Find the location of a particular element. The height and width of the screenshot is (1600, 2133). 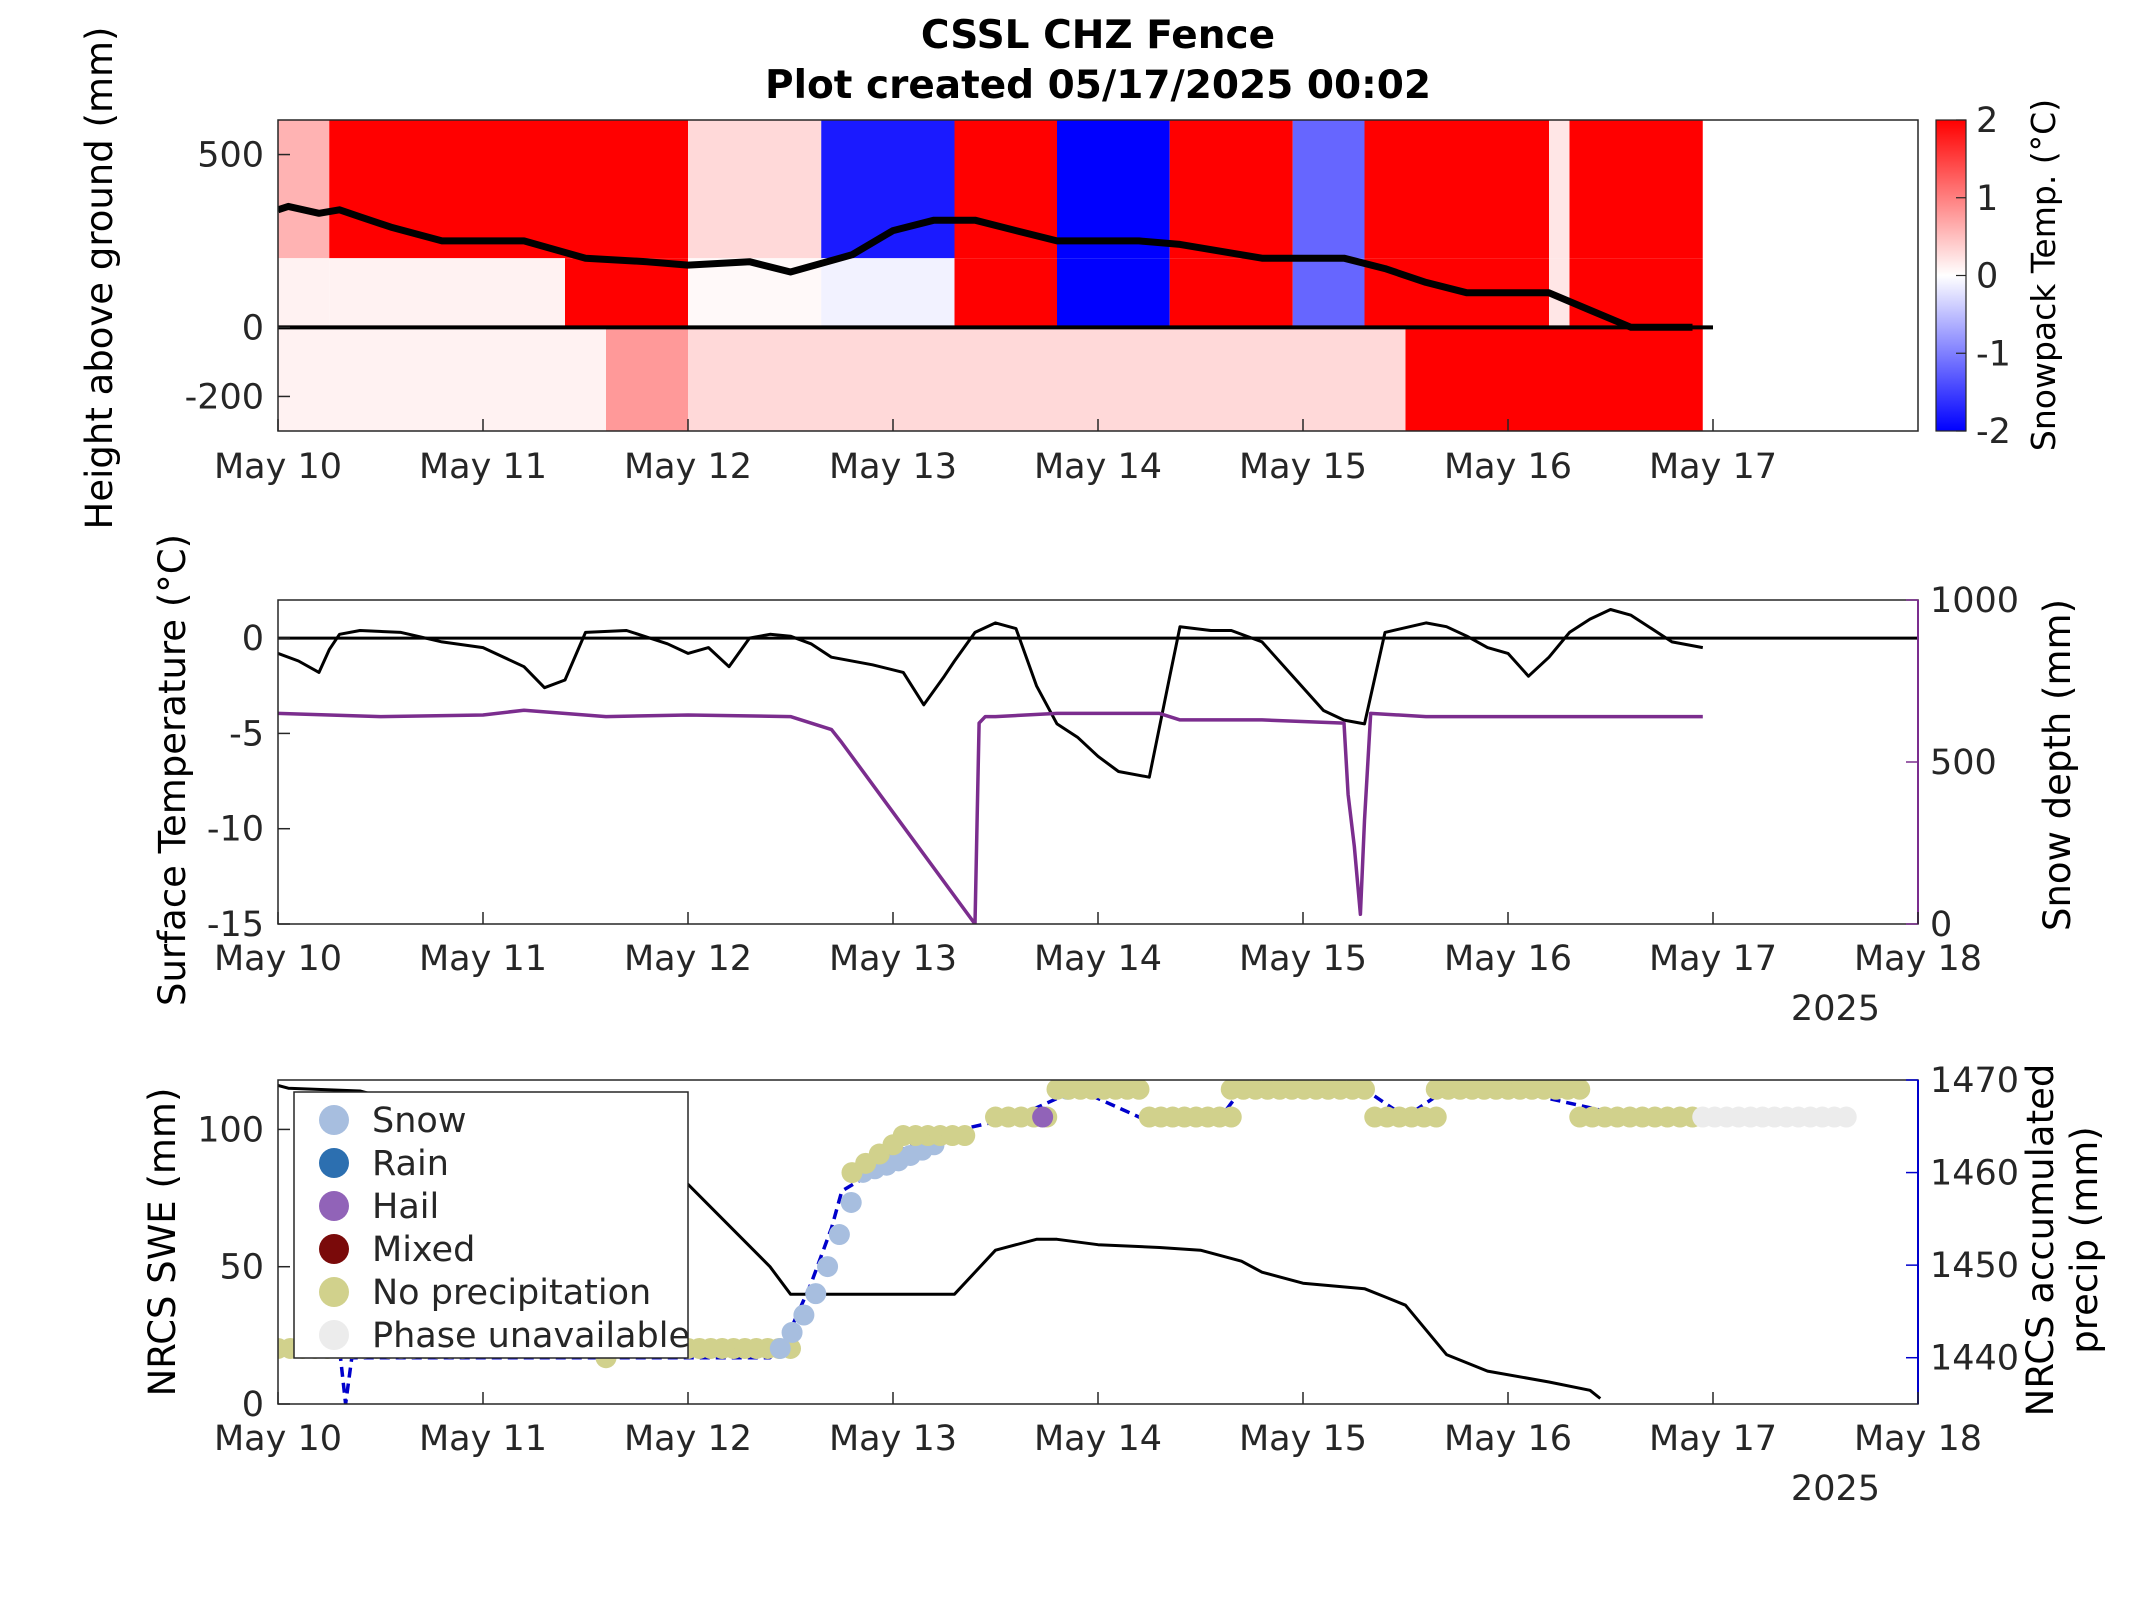

y-tick-label: 50 is located at coordinates (241, 1268).